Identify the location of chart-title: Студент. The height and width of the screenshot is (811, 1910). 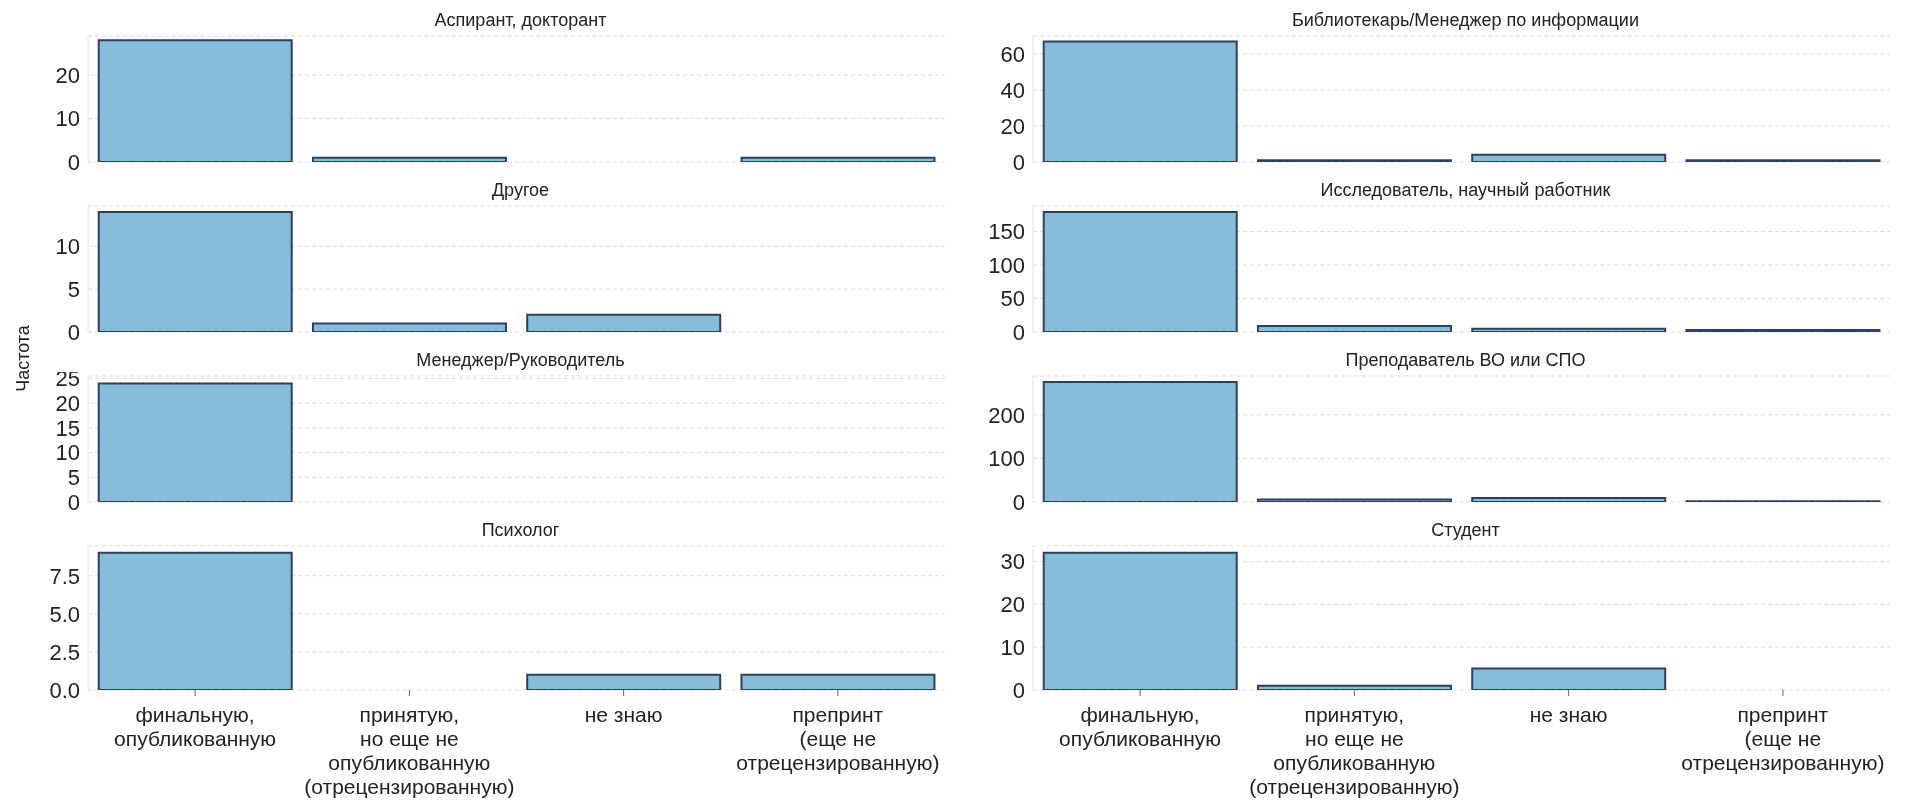
(1465, 530).